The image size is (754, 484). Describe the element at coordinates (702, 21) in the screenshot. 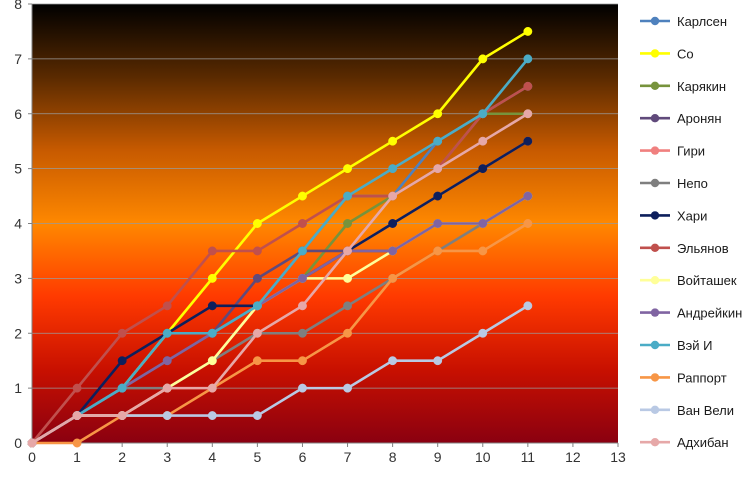

I see `legend-label: Карлсен` at that location.